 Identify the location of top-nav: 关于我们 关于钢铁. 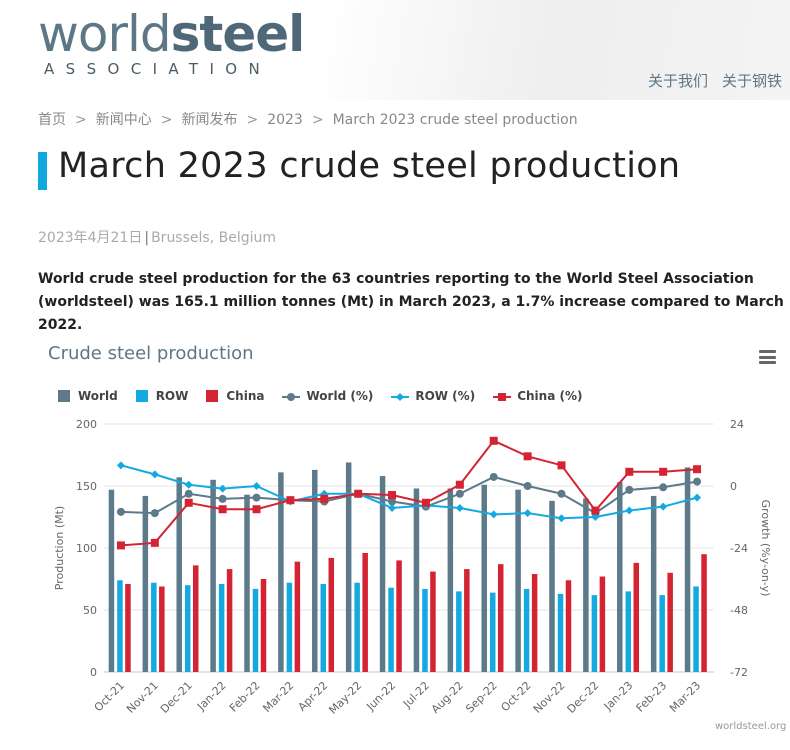
(708, 80).